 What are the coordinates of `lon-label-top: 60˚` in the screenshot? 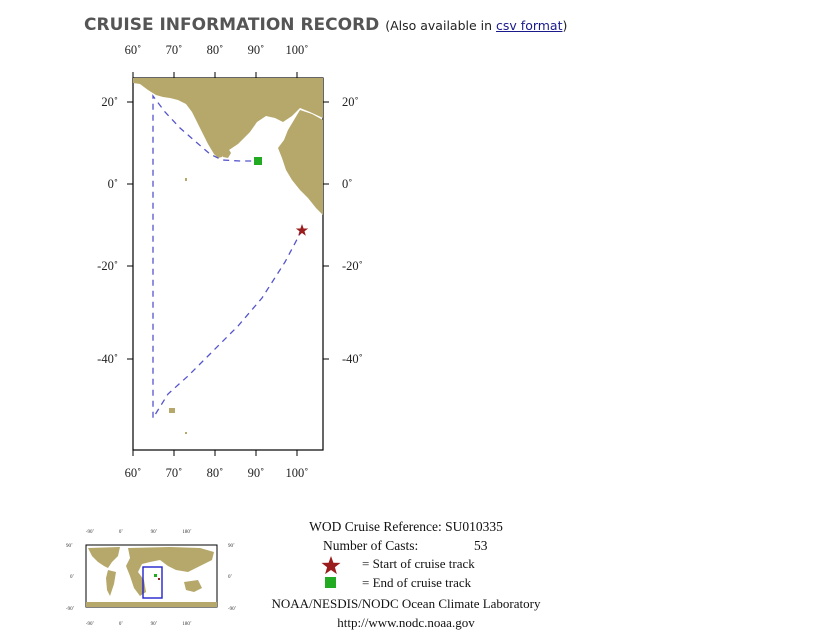 It's located at (133, 50).